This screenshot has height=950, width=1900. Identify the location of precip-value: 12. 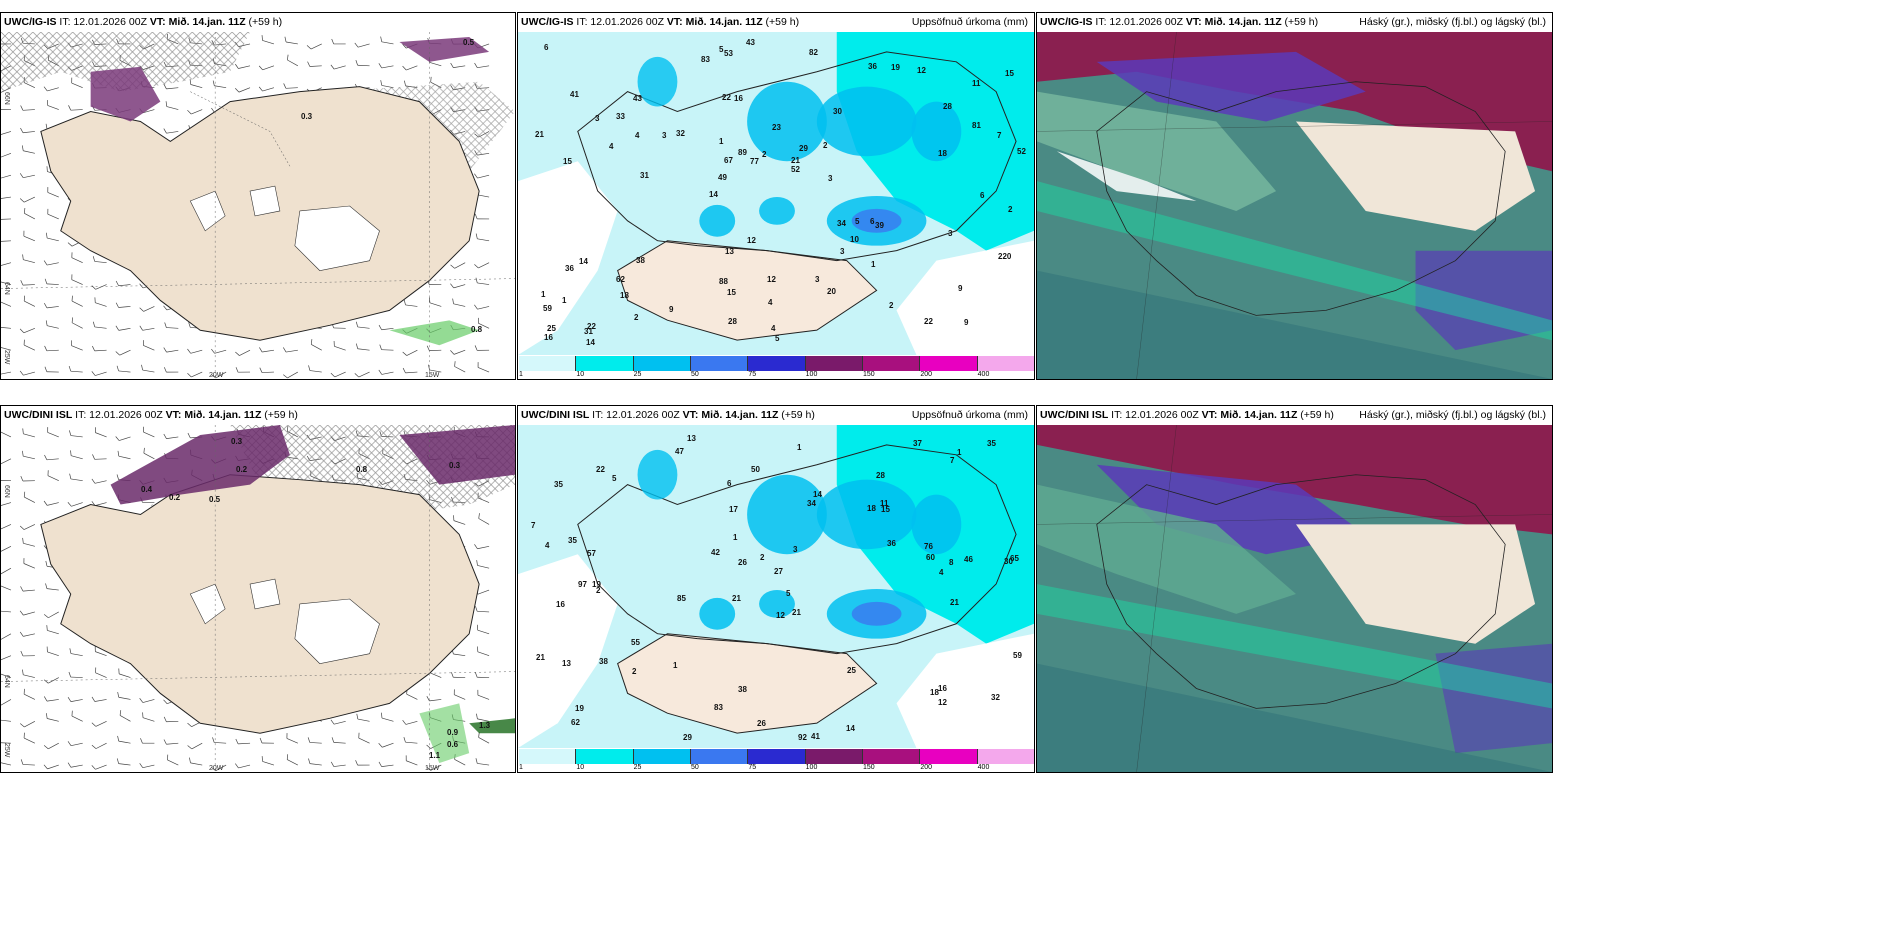
(942, 702).